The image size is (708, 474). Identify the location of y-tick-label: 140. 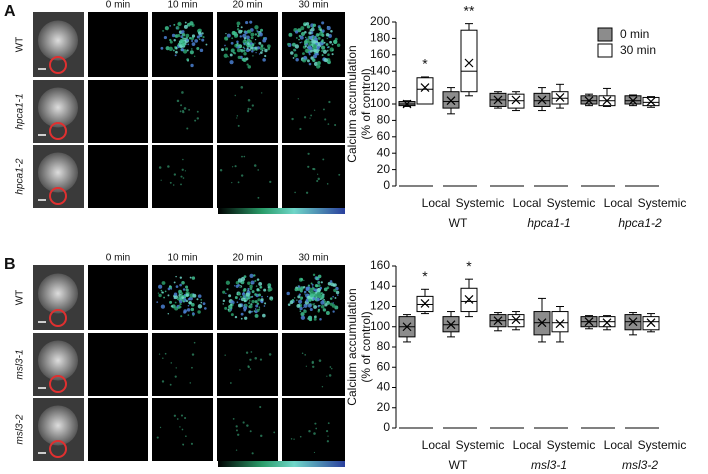
(380, 285).